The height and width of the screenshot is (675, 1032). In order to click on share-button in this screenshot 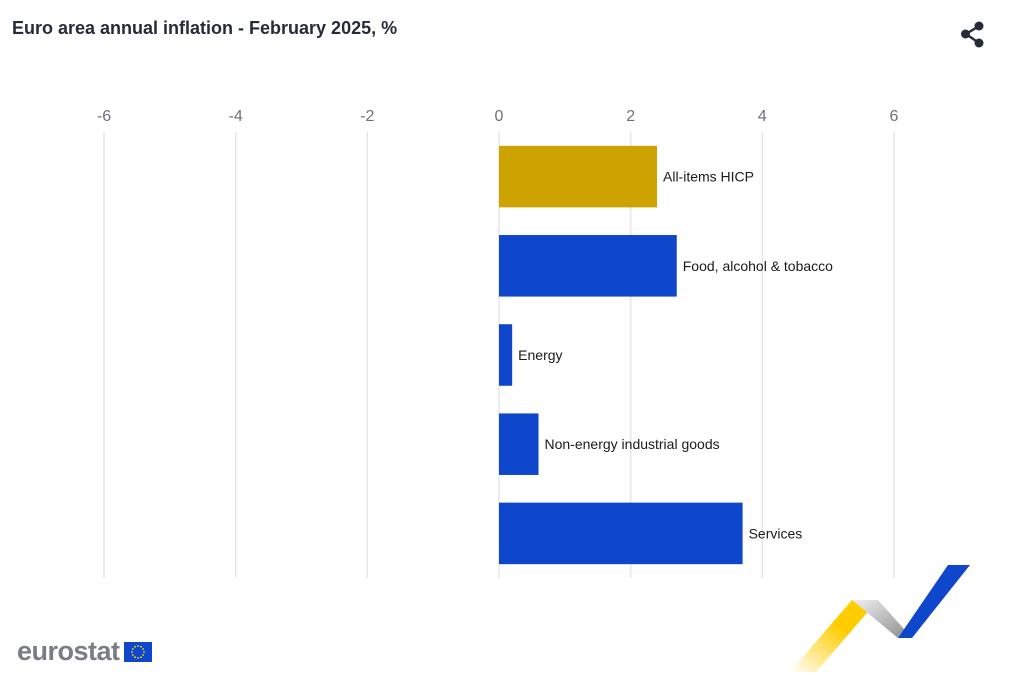, I will do `click(973, 35)`.